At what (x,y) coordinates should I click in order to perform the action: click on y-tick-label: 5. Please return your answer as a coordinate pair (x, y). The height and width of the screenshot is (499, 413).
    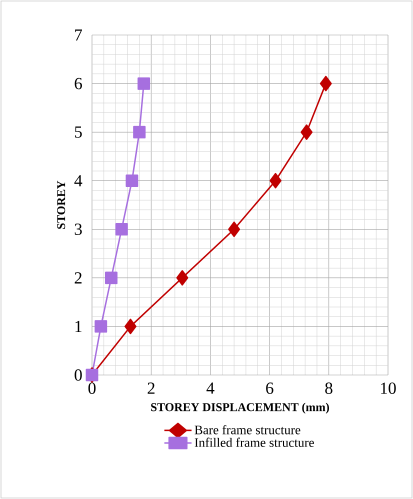
    Looking at the image, I should click on (78, 132).